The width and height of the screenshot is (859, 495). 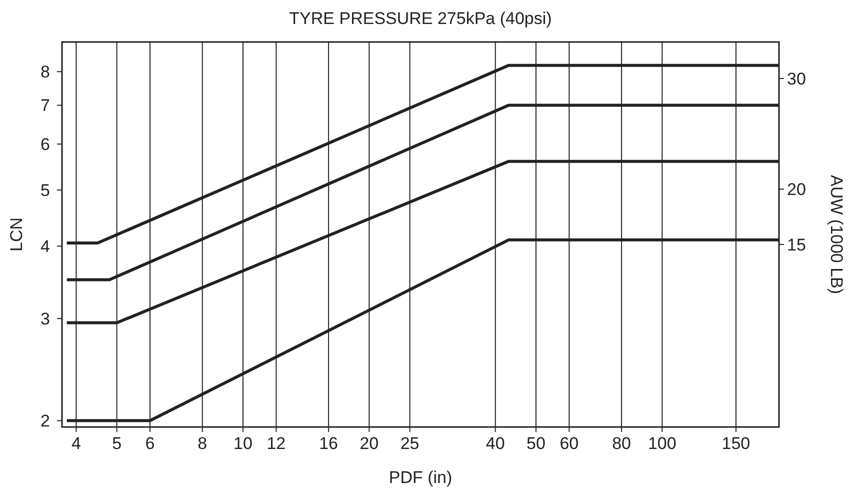 What do you see at coordinates (410, 443) in the screenshot?
I see `x-tick-label: 25` at bounding box center [410, 443].